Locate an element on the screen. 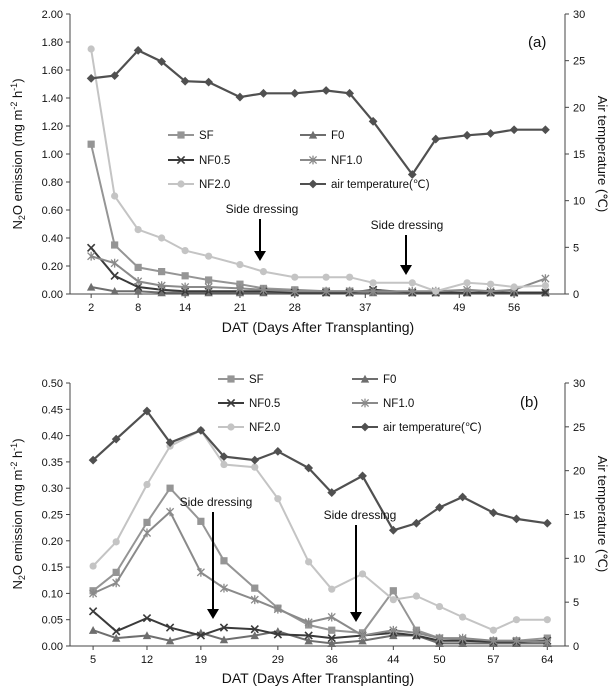 The width and height of the screenshot is (615, 694). x-tick-label: 29 is located at coordinates (278, 660).